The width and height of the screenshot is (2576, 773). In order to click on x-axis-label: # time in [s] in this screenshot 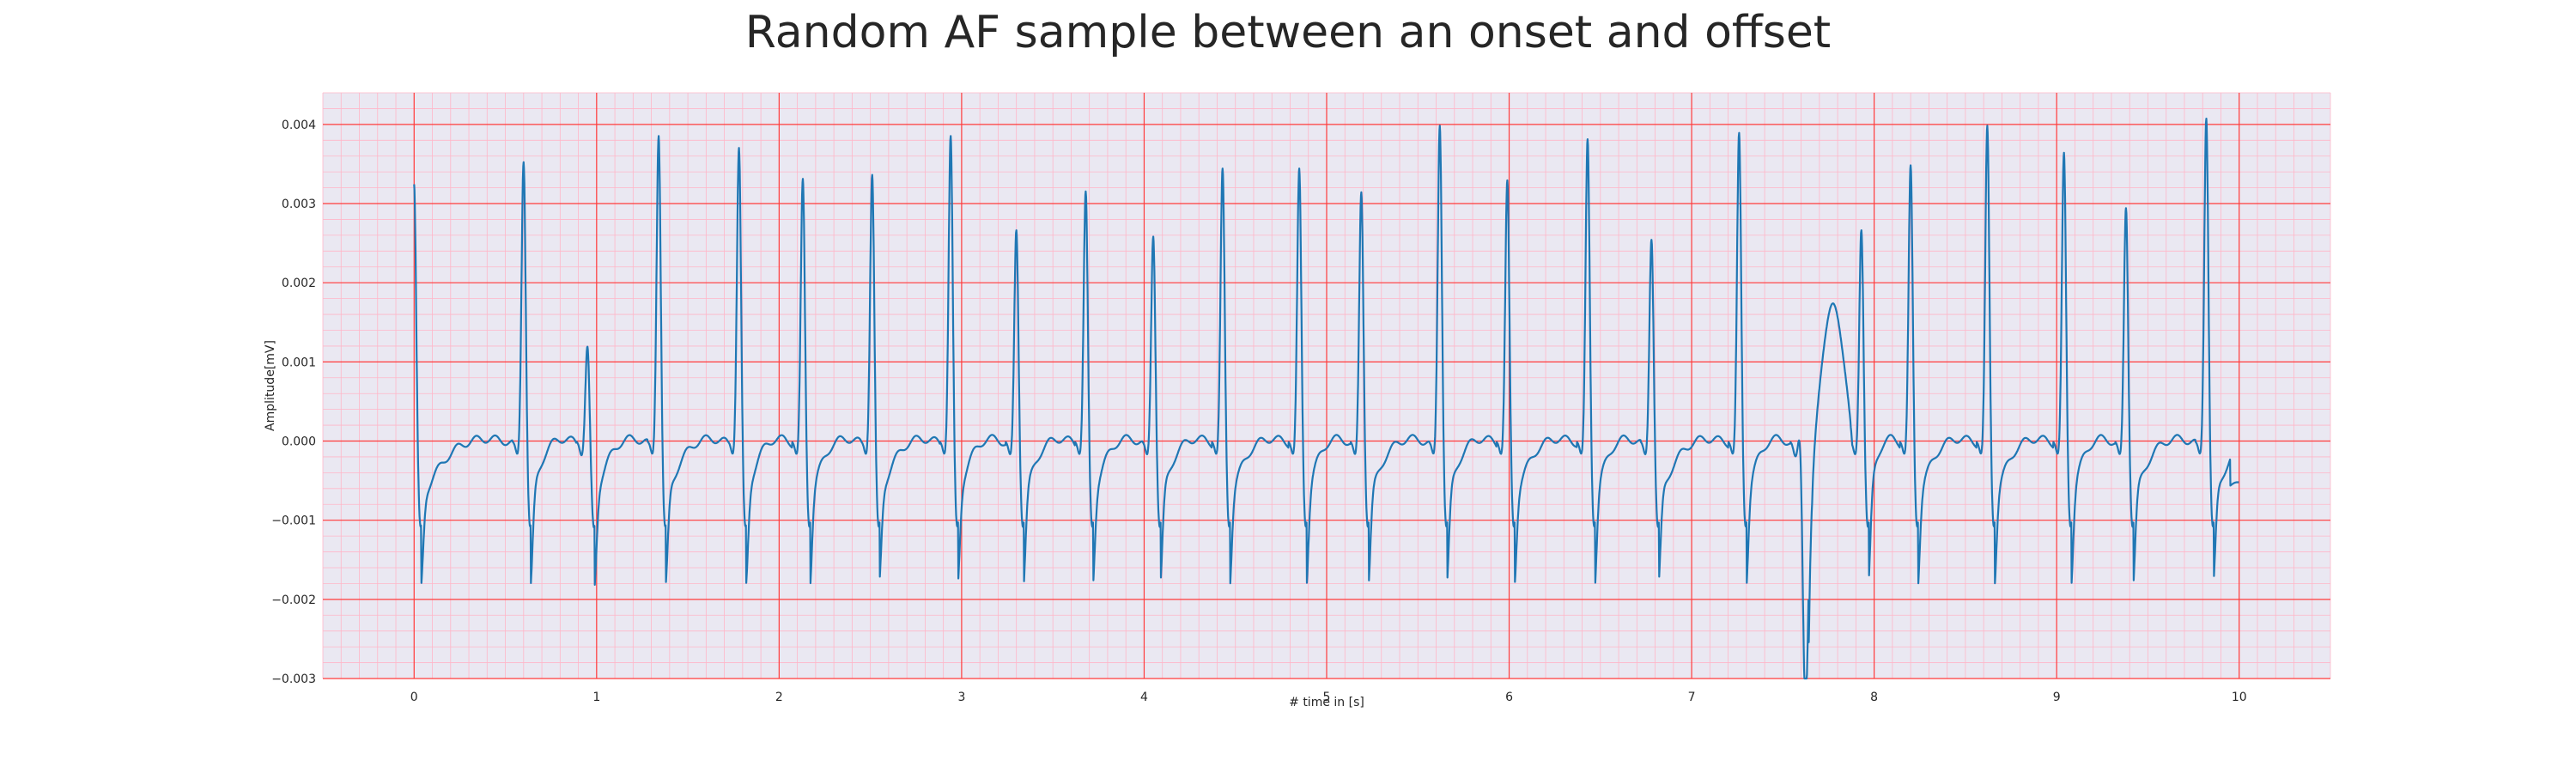, I will do `click(1327, 702)`.